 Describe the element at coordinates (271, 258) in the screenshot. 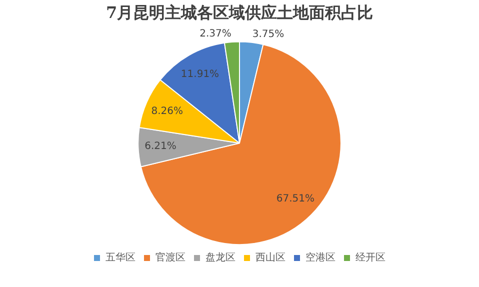

I see `legend-label: 西山区` at that location.